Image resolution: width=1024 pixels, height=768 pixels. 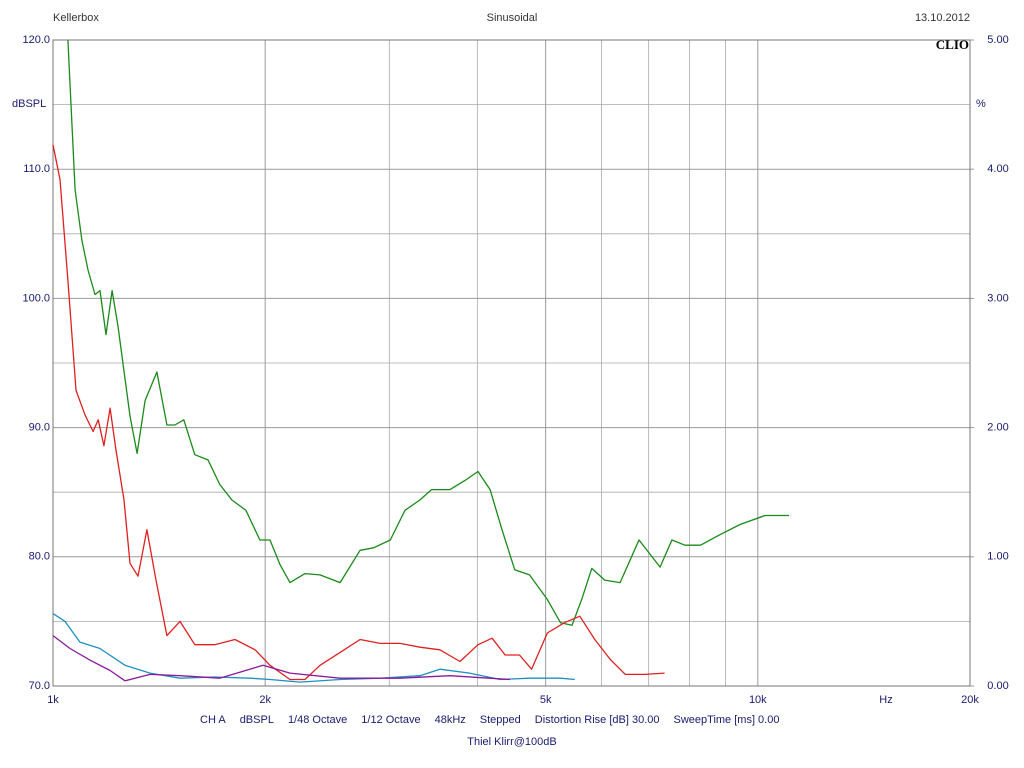 I want to click on chart-title: Sinusoidal, so click(x=512, y=18).